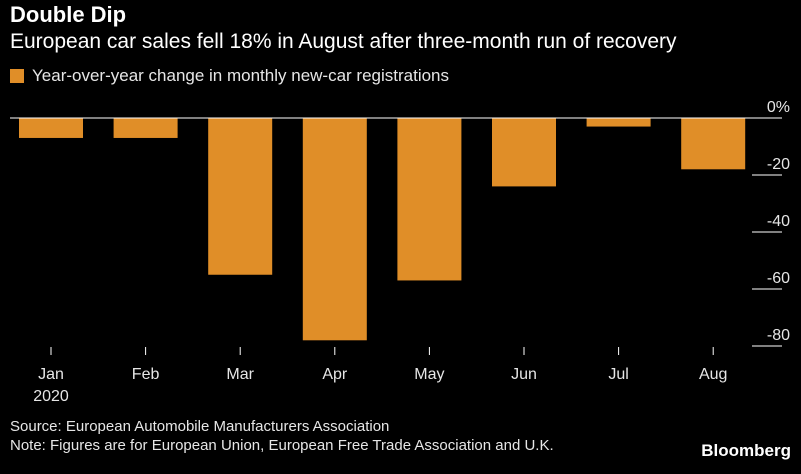 The height and width of the screenshot is (474, 801). What do you see at coordinates (524, 152) in the screenshot?
I see `bar-jun` at bounding box center [524, 152].